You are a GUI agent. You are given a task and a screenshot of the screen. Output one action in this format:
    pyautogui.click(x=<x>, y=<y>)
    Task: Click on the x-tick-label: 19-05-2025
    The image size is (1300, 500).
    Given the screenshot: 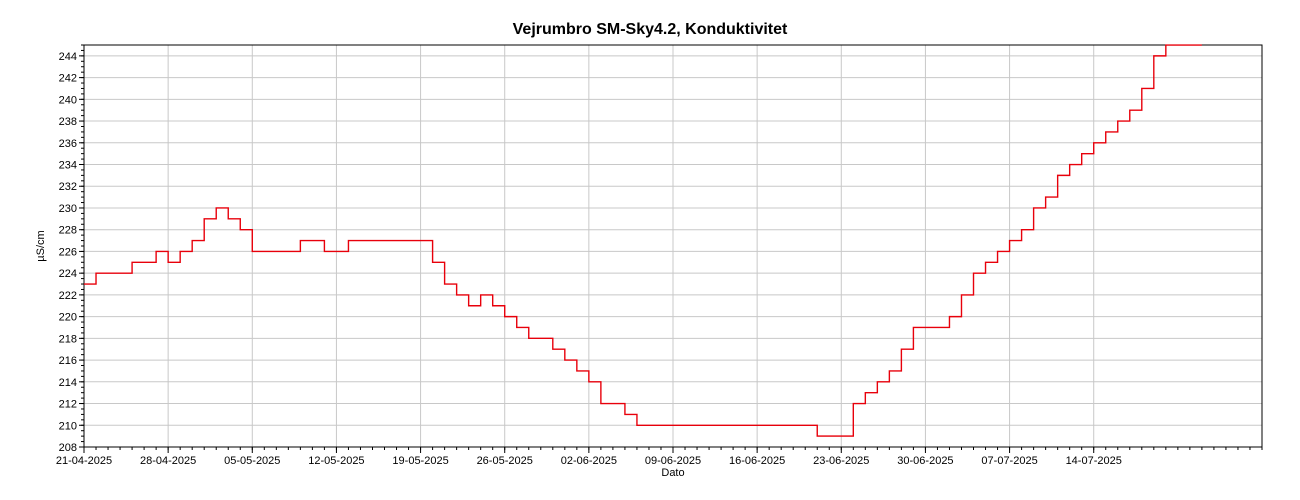 What is the action you would take?
    pyautogui.click(x=420, y=461)
    